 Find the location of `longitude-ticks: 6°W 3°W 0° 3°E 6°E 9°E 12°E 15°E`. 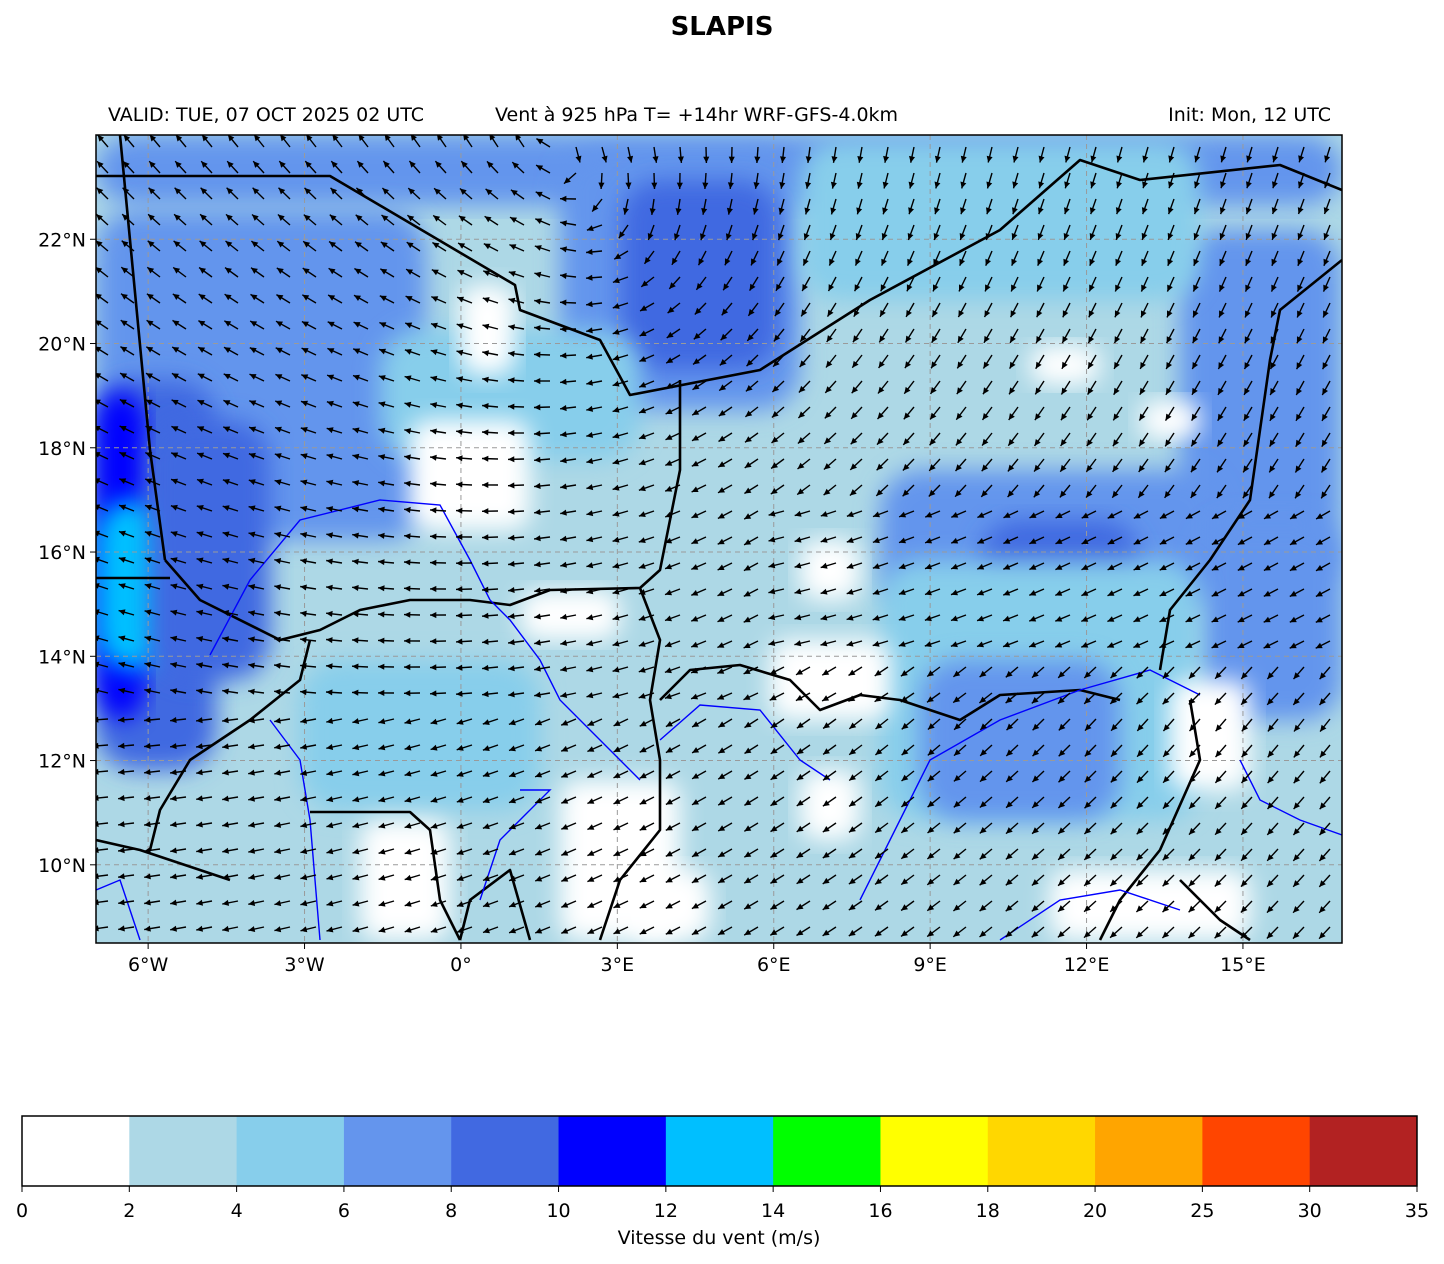

longitude-ticks: 6°W 3°W 0° 3°E 6°E 9°E 12°E 15°E is located at coordinates (697, 959).